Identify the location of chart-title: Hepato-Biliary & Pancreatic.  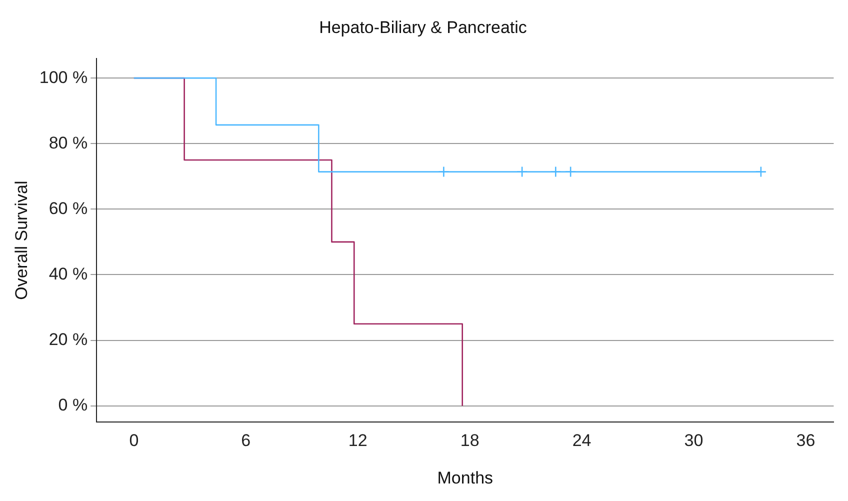
(423, 27).